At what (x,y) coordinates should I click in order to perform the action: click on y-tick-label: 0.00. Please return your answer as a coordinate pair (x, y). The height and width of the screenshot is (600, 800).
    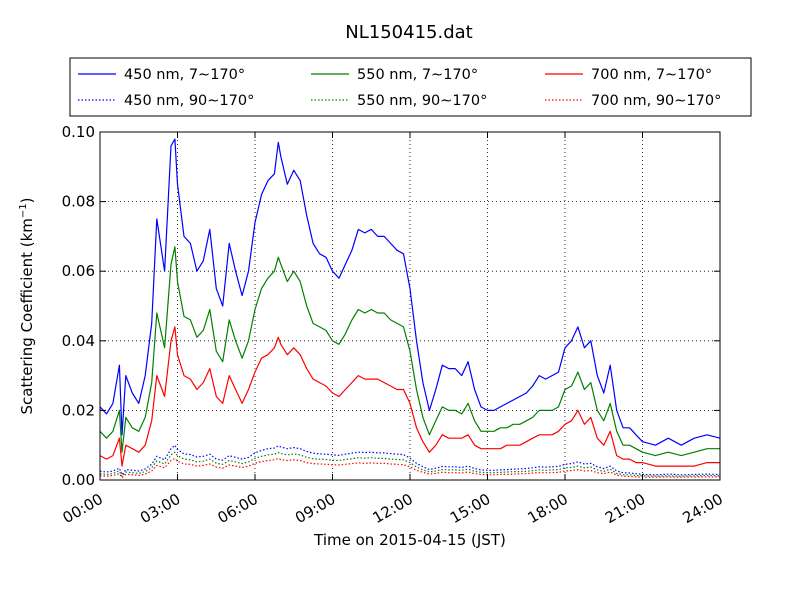
    Looking at the image, I should click on (78, 480).